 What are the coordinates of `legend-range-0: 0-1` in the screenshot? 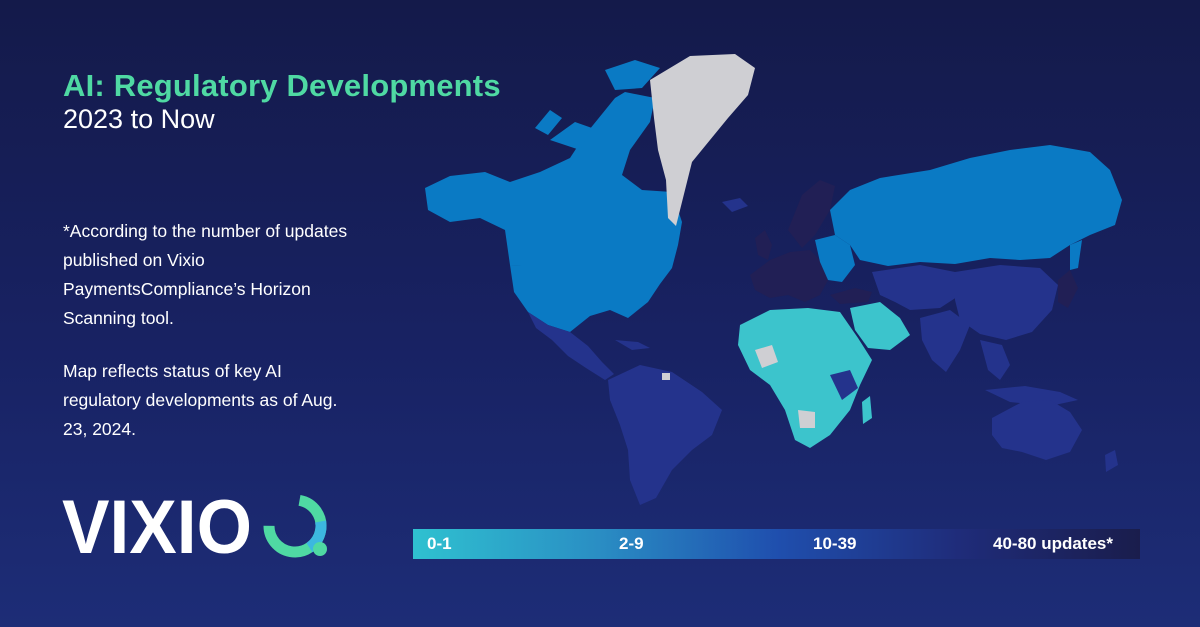 It's located at (439, 543).